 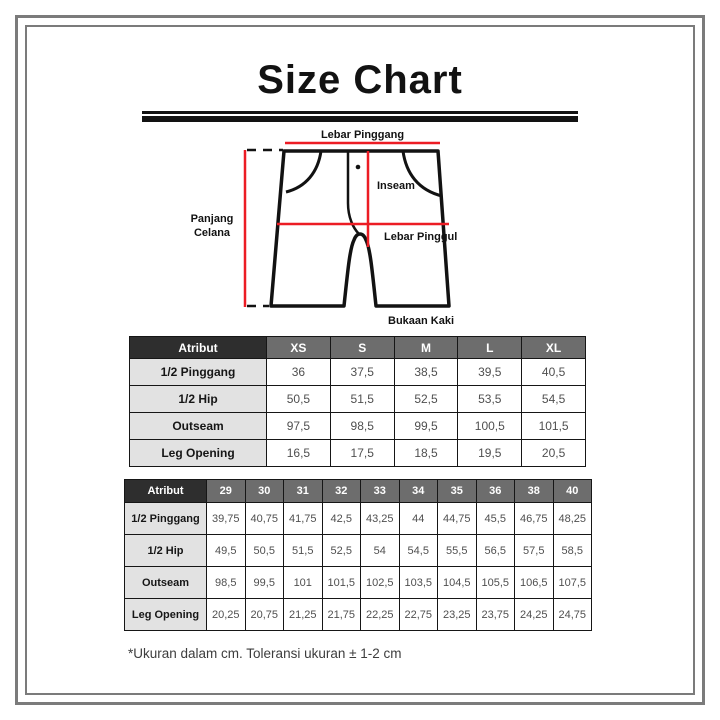 I want to click on cell-value: 104,5, so click(x=457, y=582).